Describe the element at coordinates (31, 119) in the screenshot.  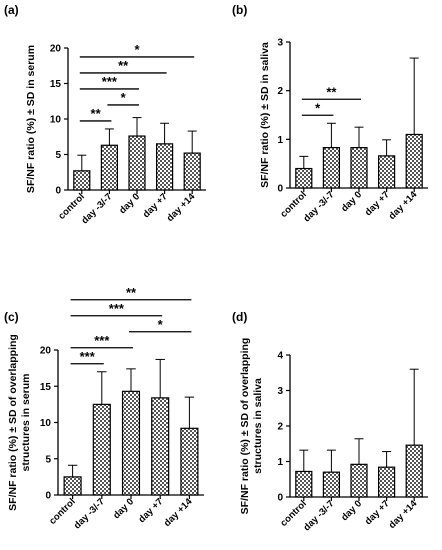
I see `y-axis-title: SF/NF ratio (%) ± SD in serum` at that location.